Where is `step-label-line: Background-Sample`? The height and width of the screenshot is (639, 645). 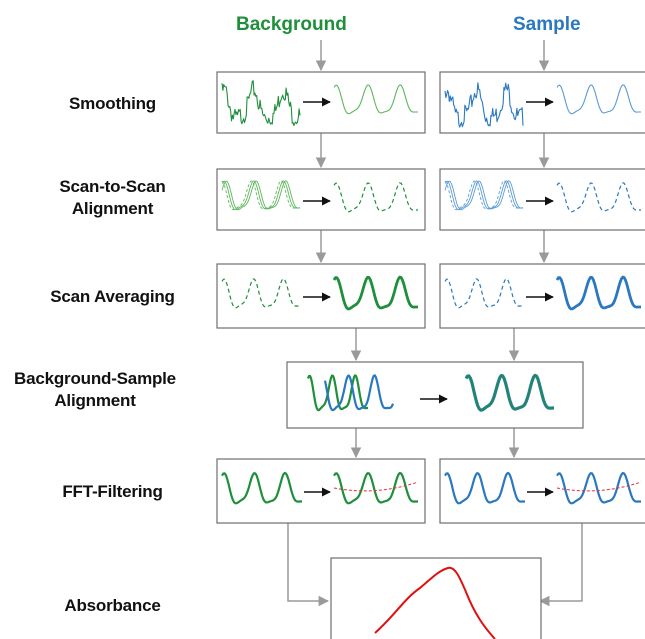
step-label-line: Background-Sample is located at coordinates (95, 378).